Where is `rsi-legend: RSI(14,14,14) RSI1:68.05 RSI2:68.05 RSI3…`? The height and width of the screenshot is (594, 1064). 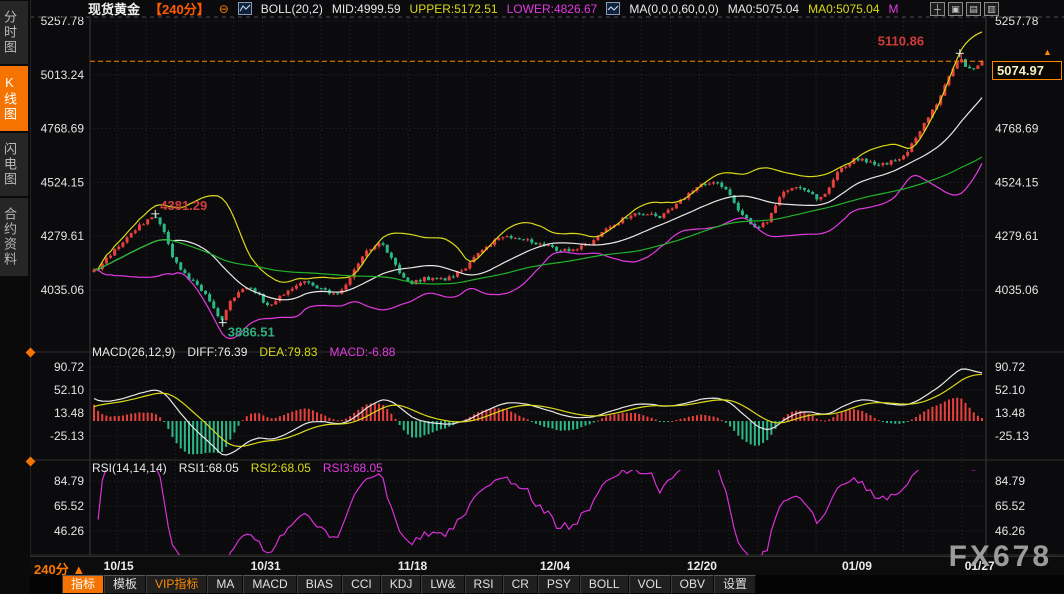 rsi-legend: RSI(14,14,14) RSI1:68.05 RSI2:68.05 RSI3… is located at coordinates (237, 468).